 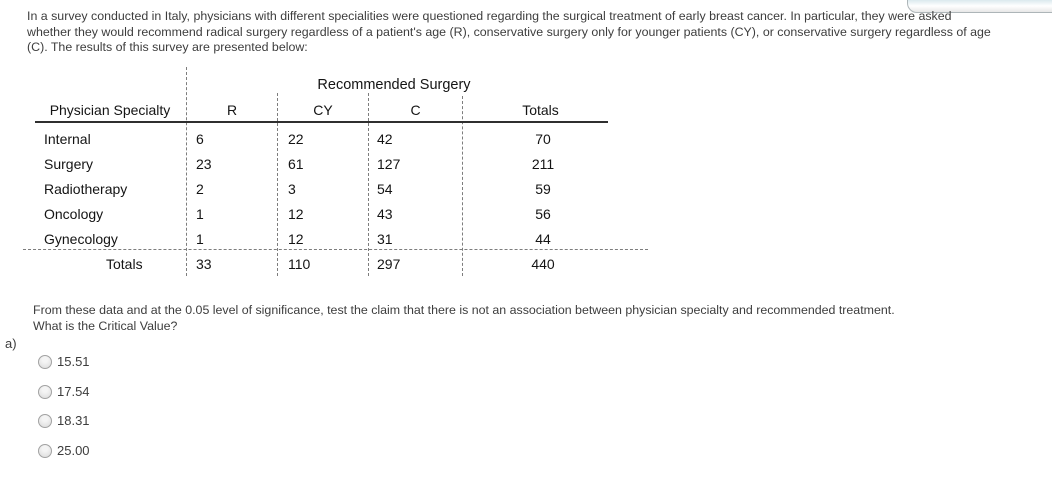 I want to click on cell-total: 211, so click(x=543, y=164).